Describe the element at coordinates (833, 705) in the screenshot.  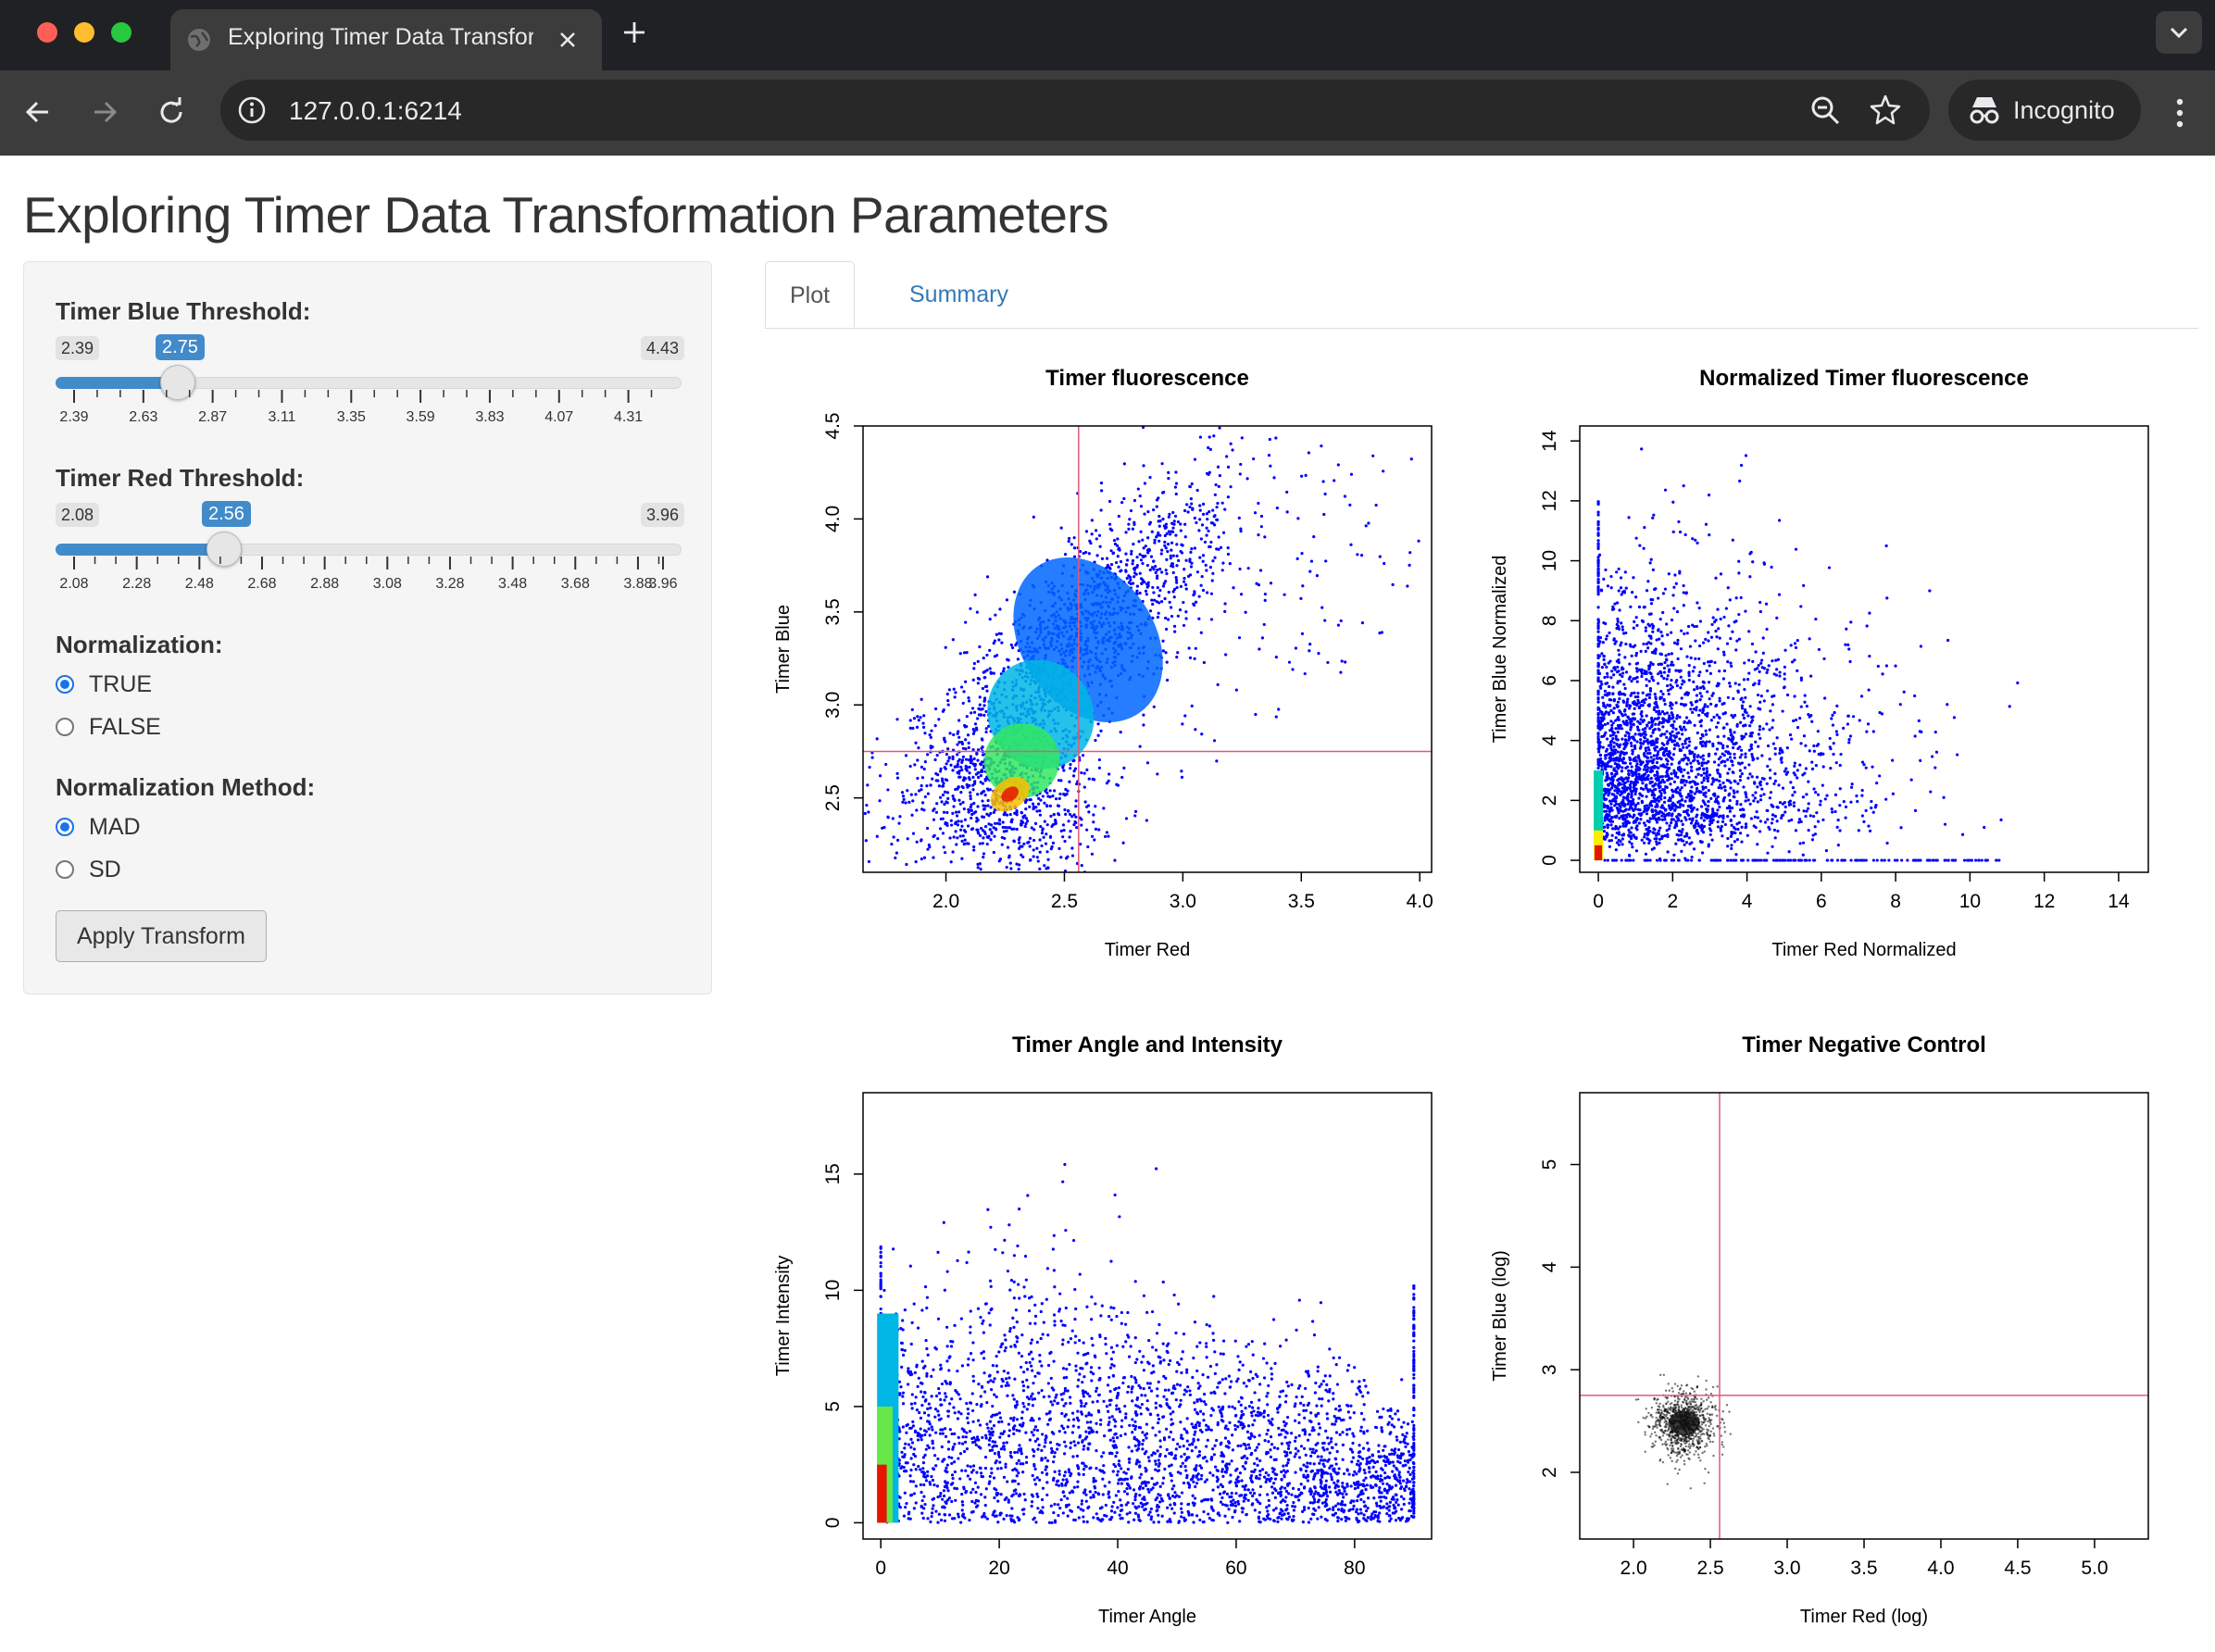
I see `y-tick-label: 3.0` at that location.